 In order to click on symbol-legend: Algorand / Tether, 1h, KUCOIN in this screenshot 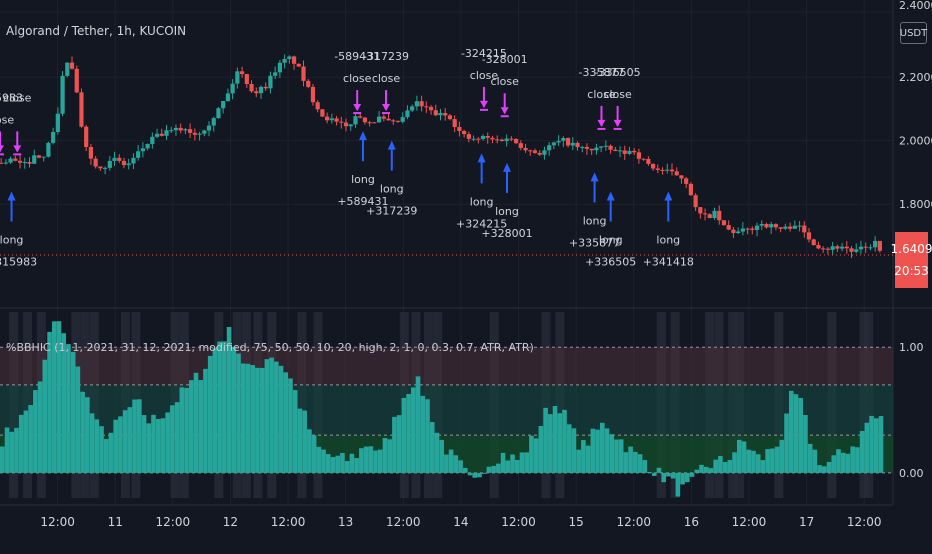, I will do `click(96, 31)`.